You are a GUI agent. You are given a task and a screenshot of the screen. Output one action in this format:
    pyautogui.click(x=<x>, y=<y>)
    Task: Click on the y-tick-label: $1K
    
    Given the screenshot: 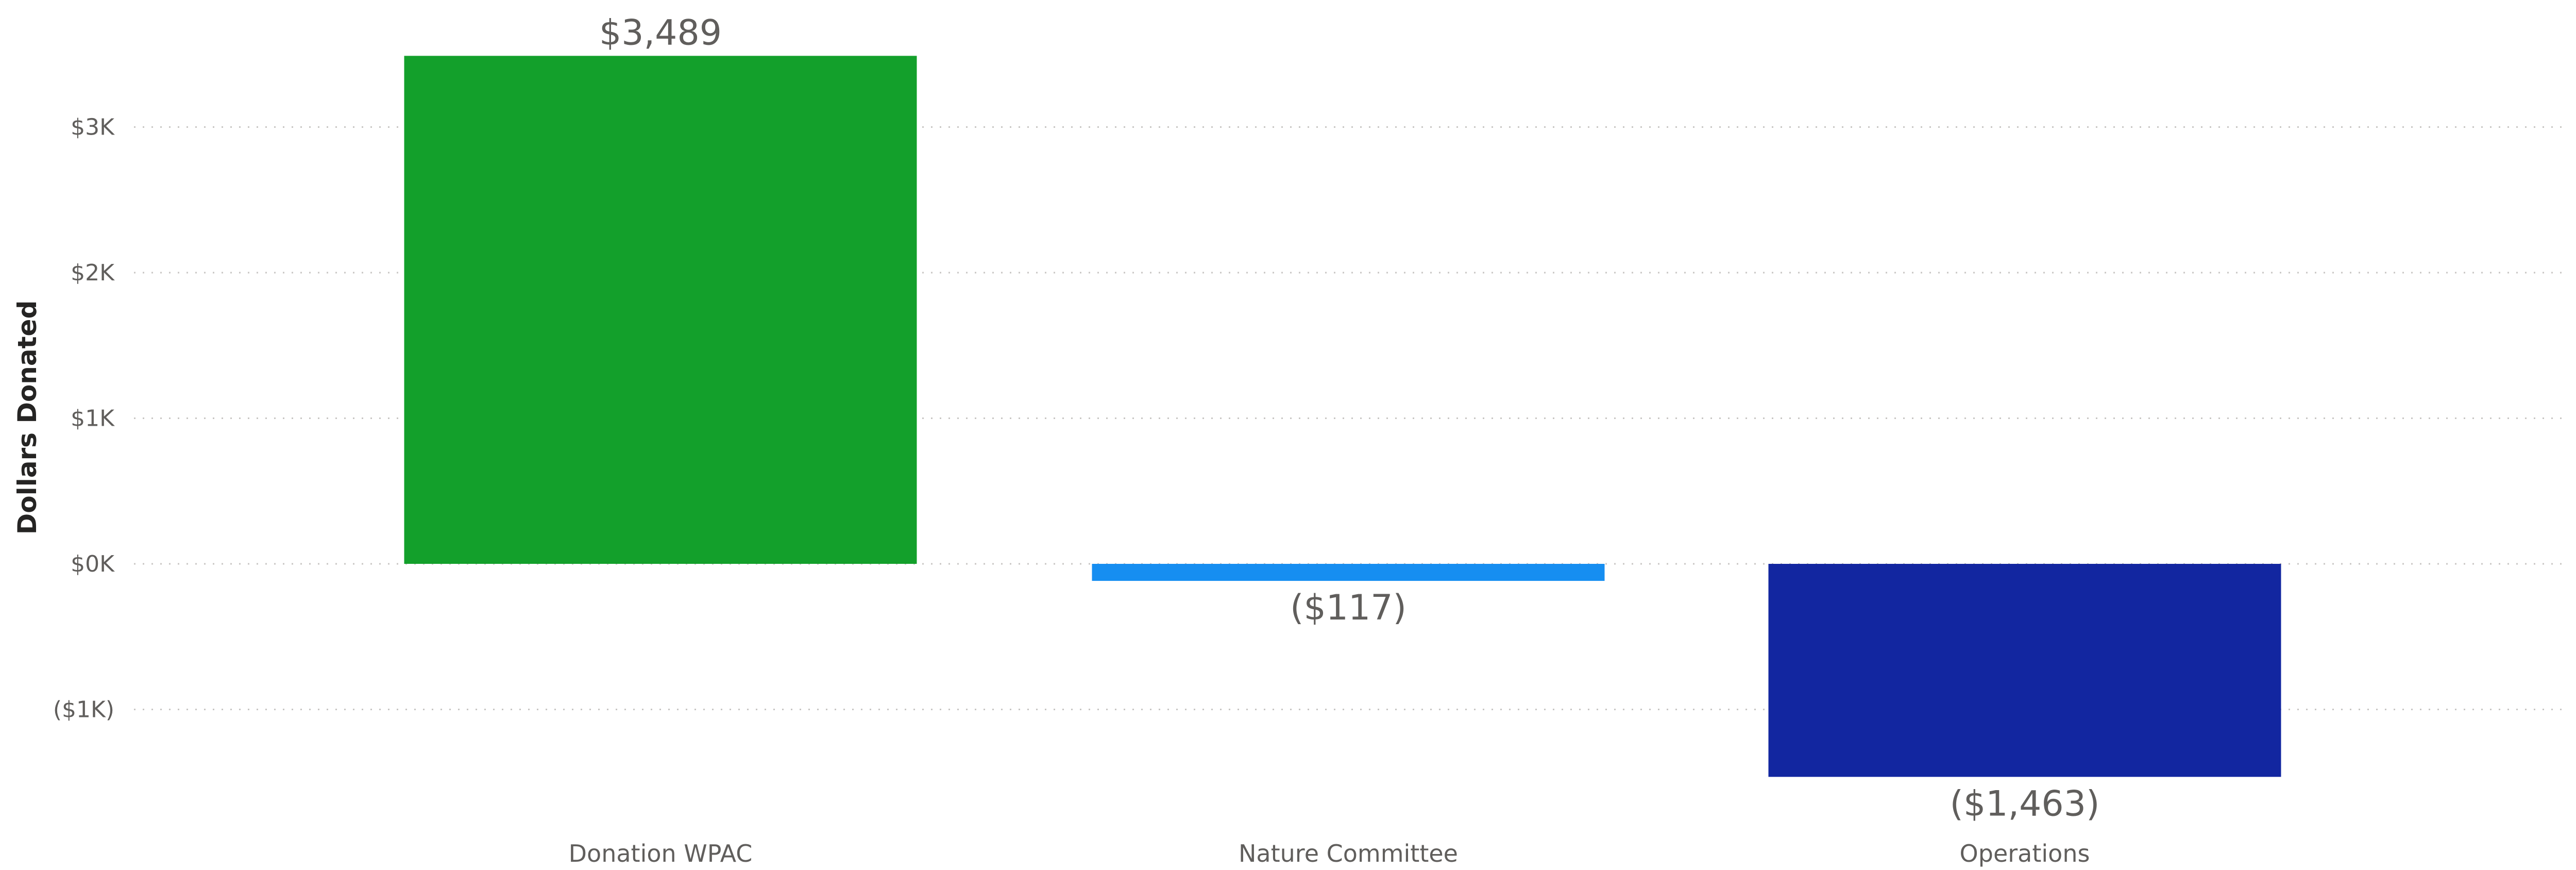 What is the action you would take?
    pyautogui.click(x=93, y=419)
    